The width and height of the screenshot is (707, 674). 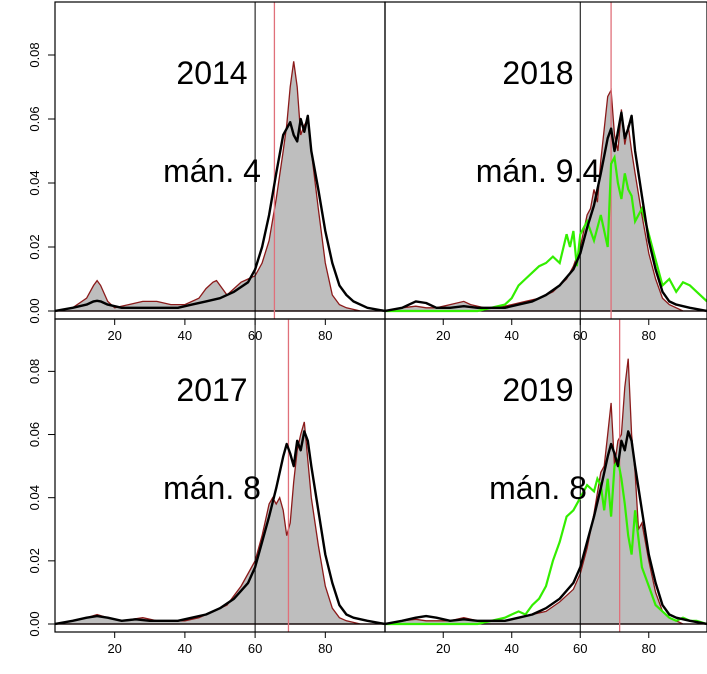 I want to click on panel-year-label: 2018, so click(x=537, y=73).